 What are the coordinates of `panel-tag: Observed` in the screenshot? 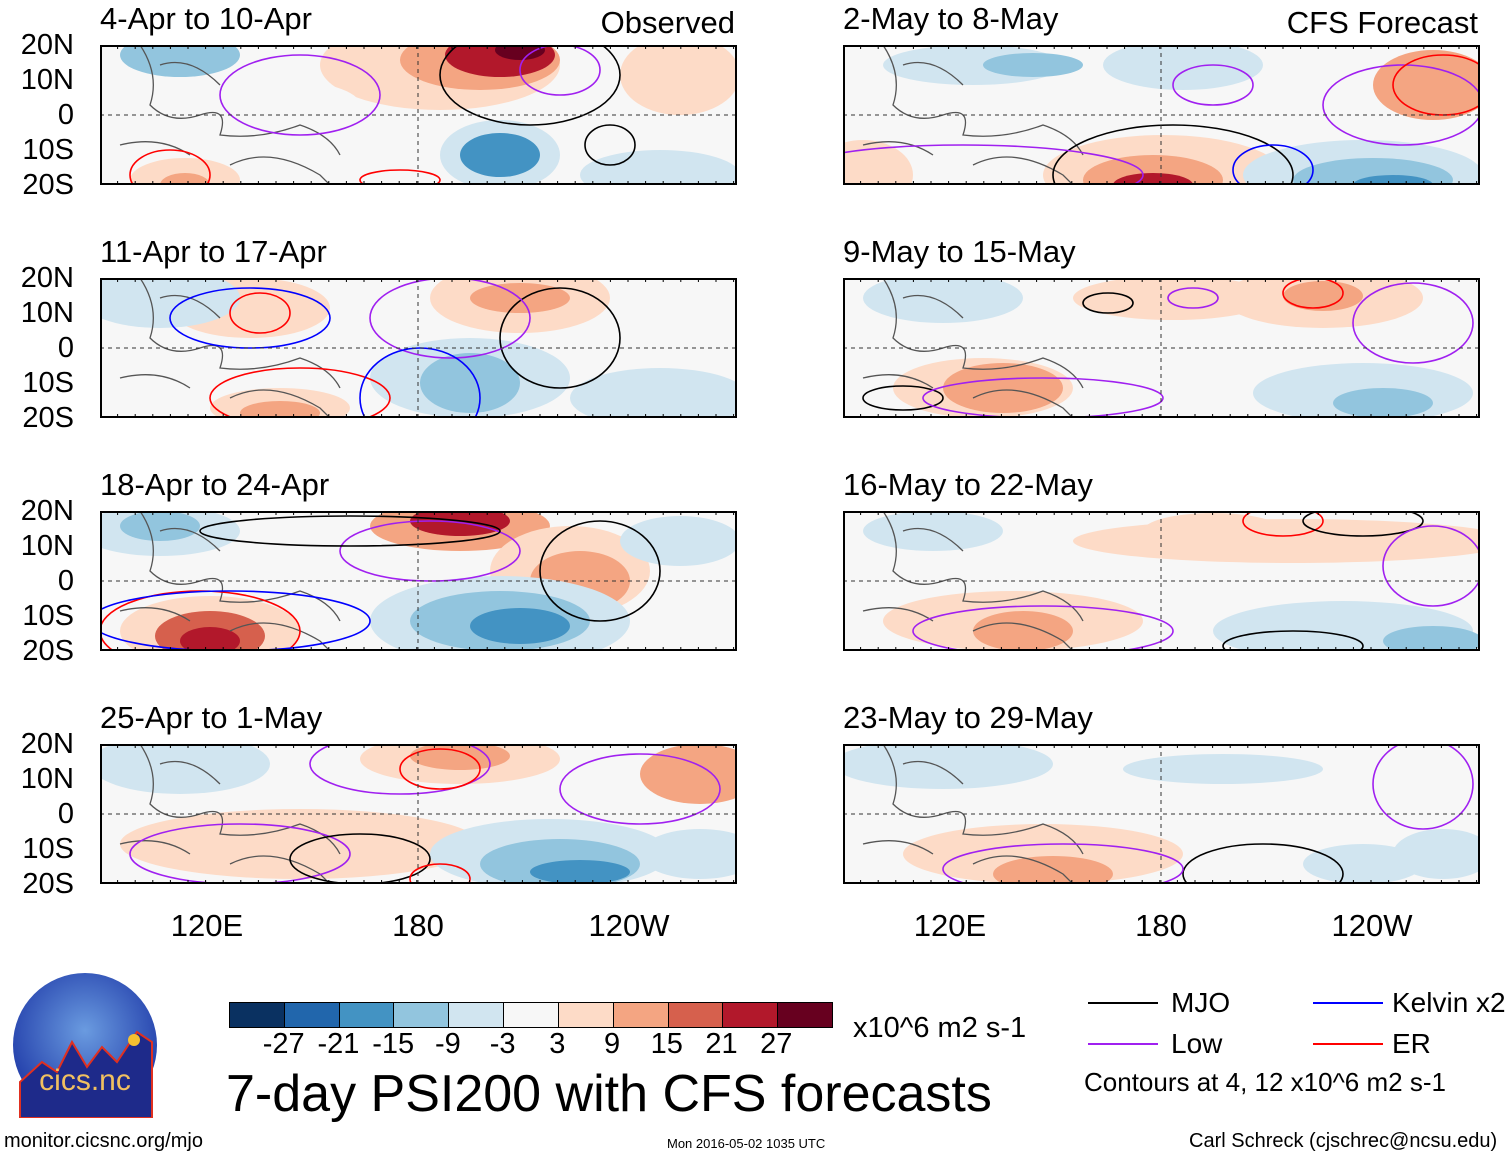 It's located at (667, 22).